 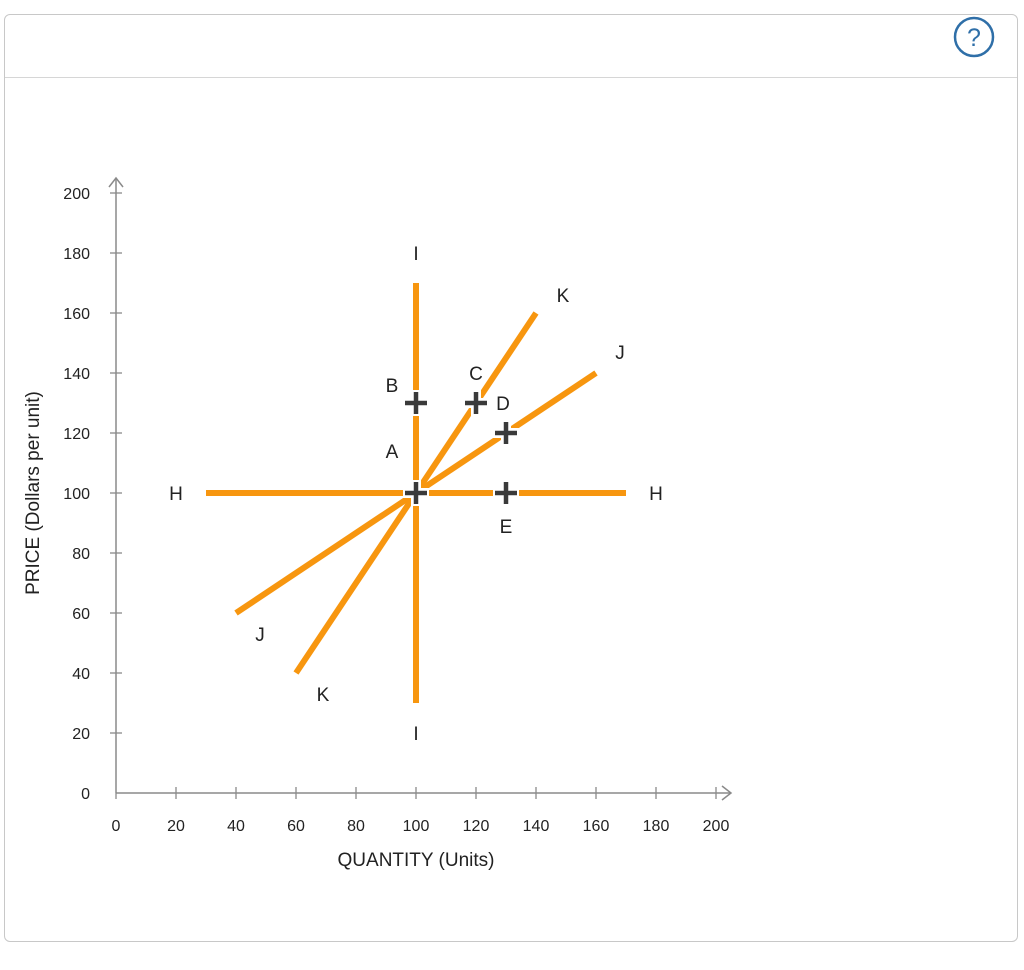 I want to click on x-tick-label: 120, so click(x=476, y=826).